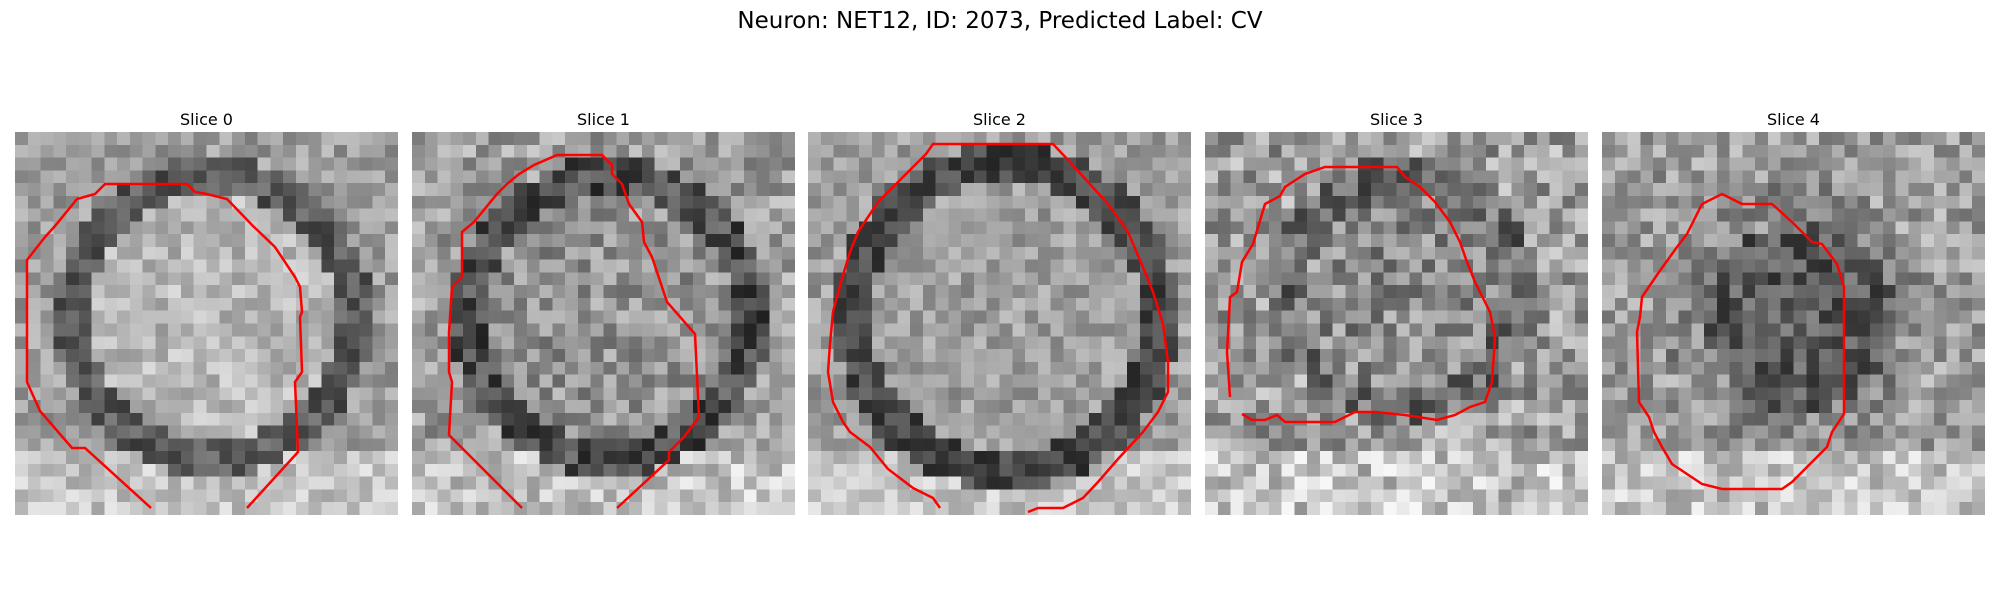 The width and height of the screenshot is (2000, 600). I want to click on slice-panel-4: Slice 4, so click(1793, 311).